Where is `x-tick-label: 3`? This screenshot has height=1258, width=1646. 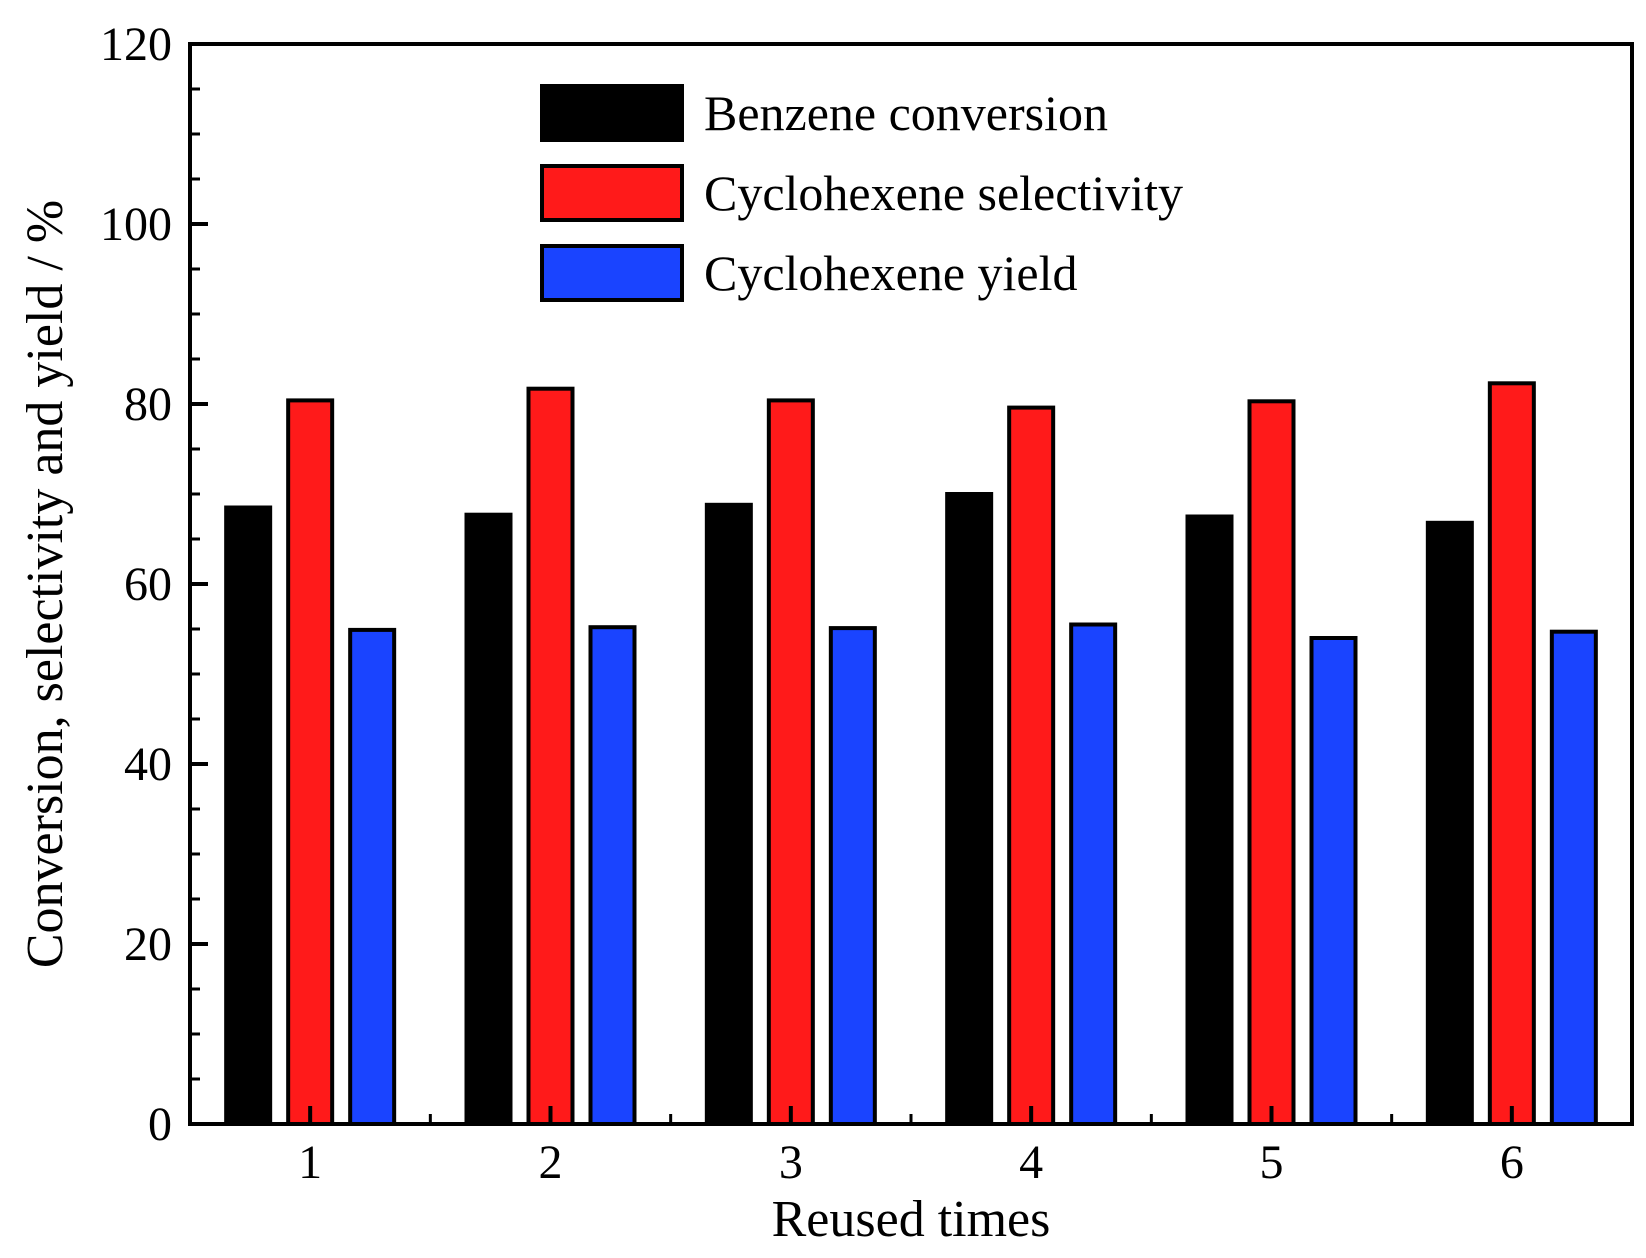 x-tick-label: 3 is located at coordinates (791, 1162).